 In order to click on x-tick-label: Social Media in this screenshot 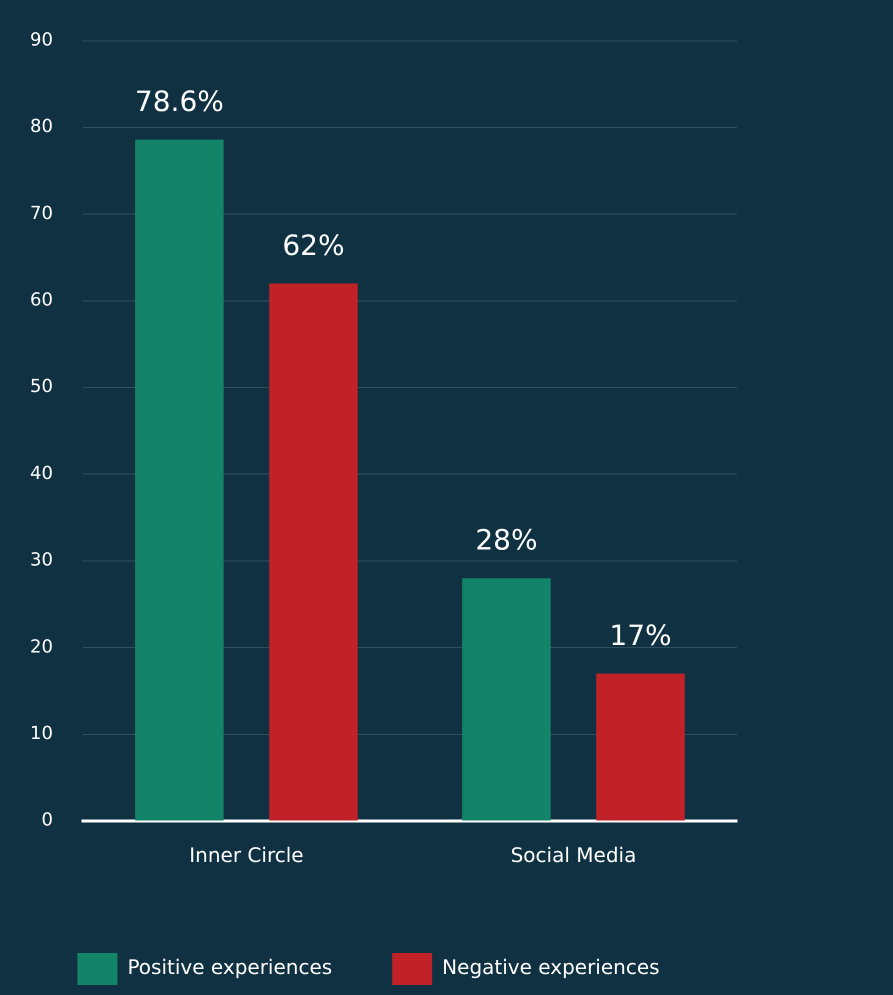, I will do `click(573, 855)`.